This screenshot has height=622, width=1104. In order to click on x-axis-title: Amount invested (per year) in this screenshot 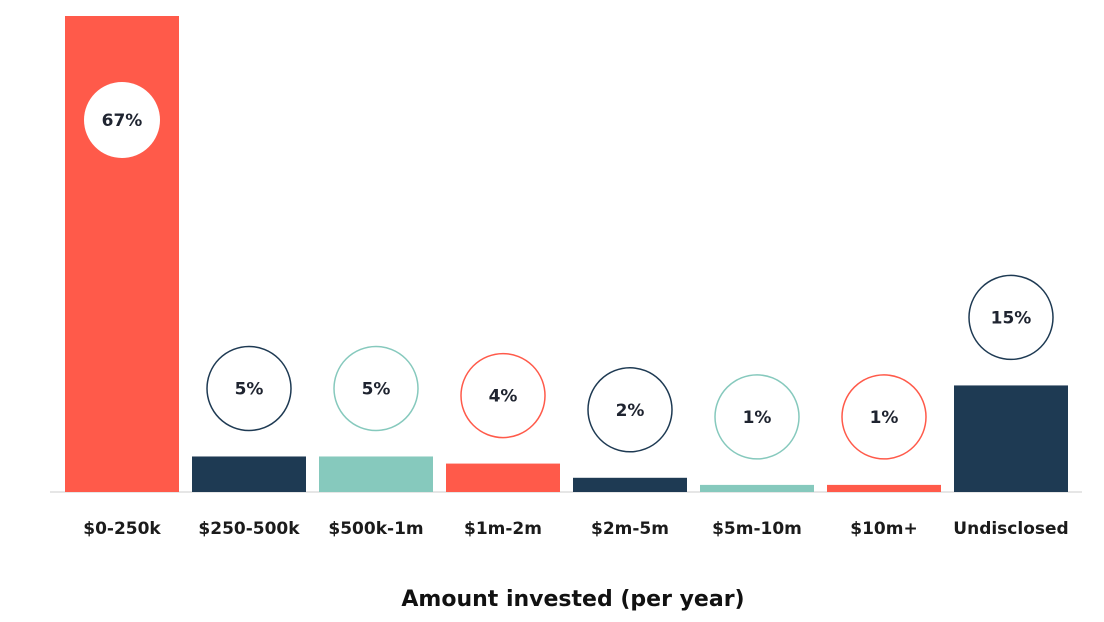, I will do `click(572, 599)`.